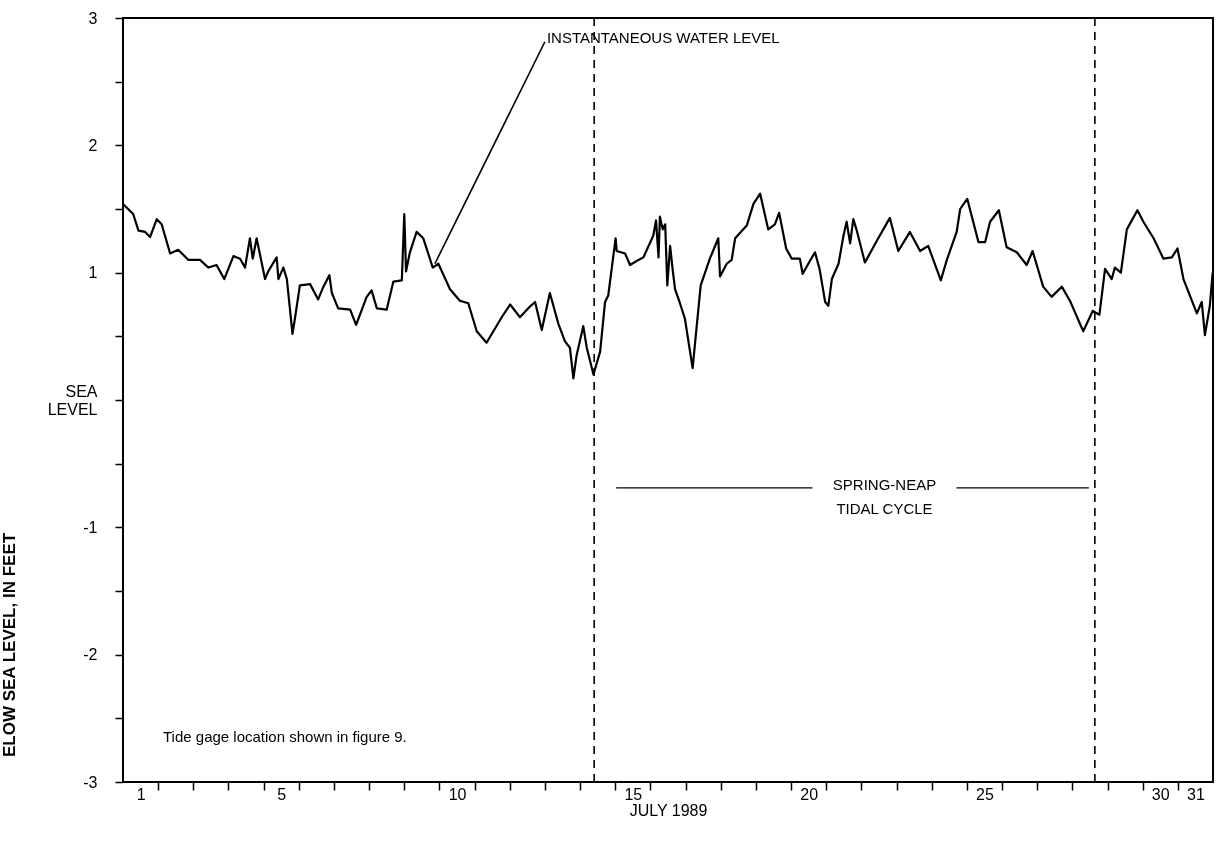 The image size is (1222, 854). What do you see at coordinates (809, 794) in the screenshot?
I see `x-tick-label: 20` at bounding box center [809, 794].